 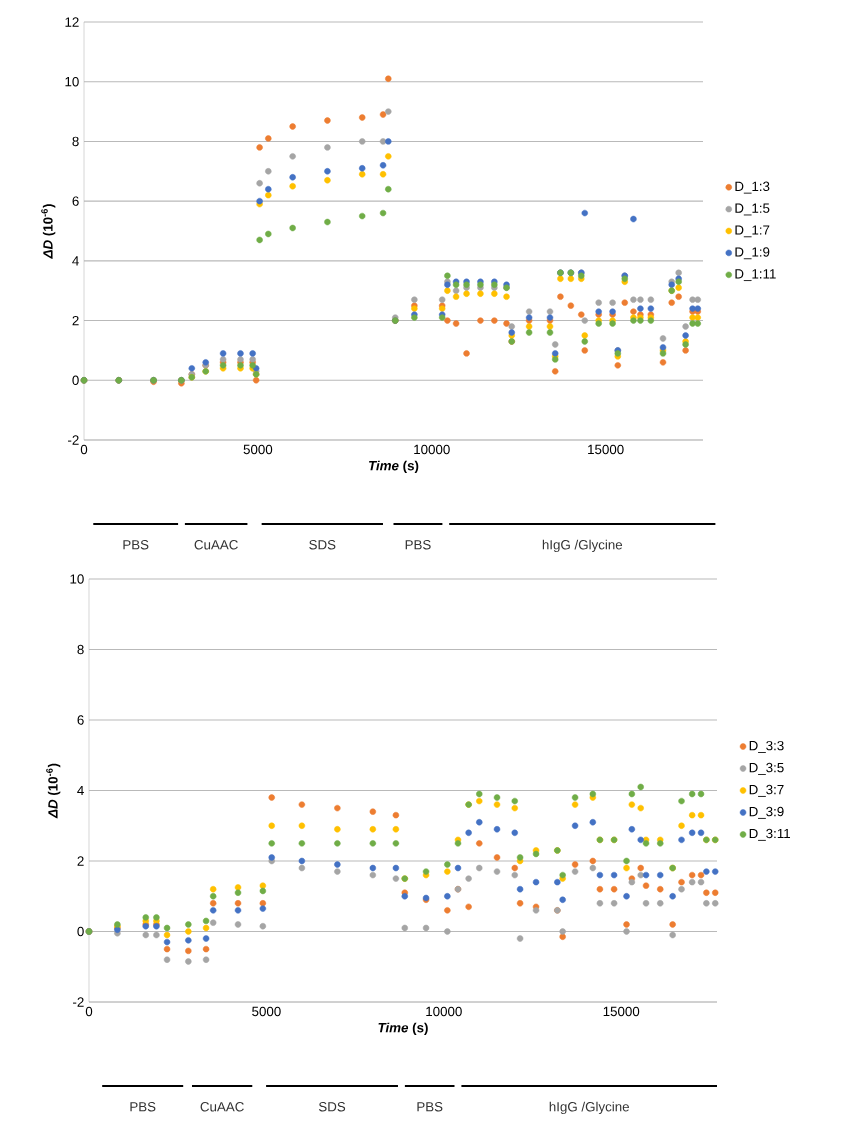 What do you see at coordinates (769, 834) in the screenshot?
I see `legend-label: D_3:11` at bounding box center [769, 834].